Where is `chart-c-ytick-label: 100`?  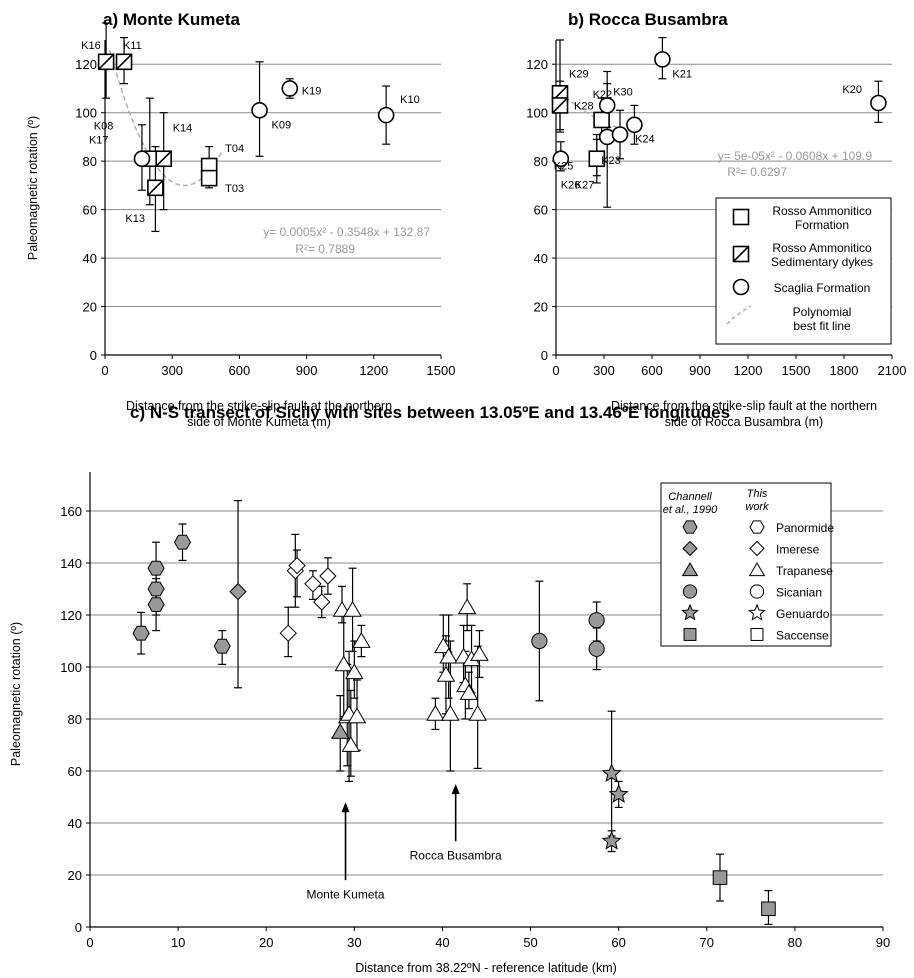
chart-c-ytick-label: 100 is located at coordinates (71, 667).